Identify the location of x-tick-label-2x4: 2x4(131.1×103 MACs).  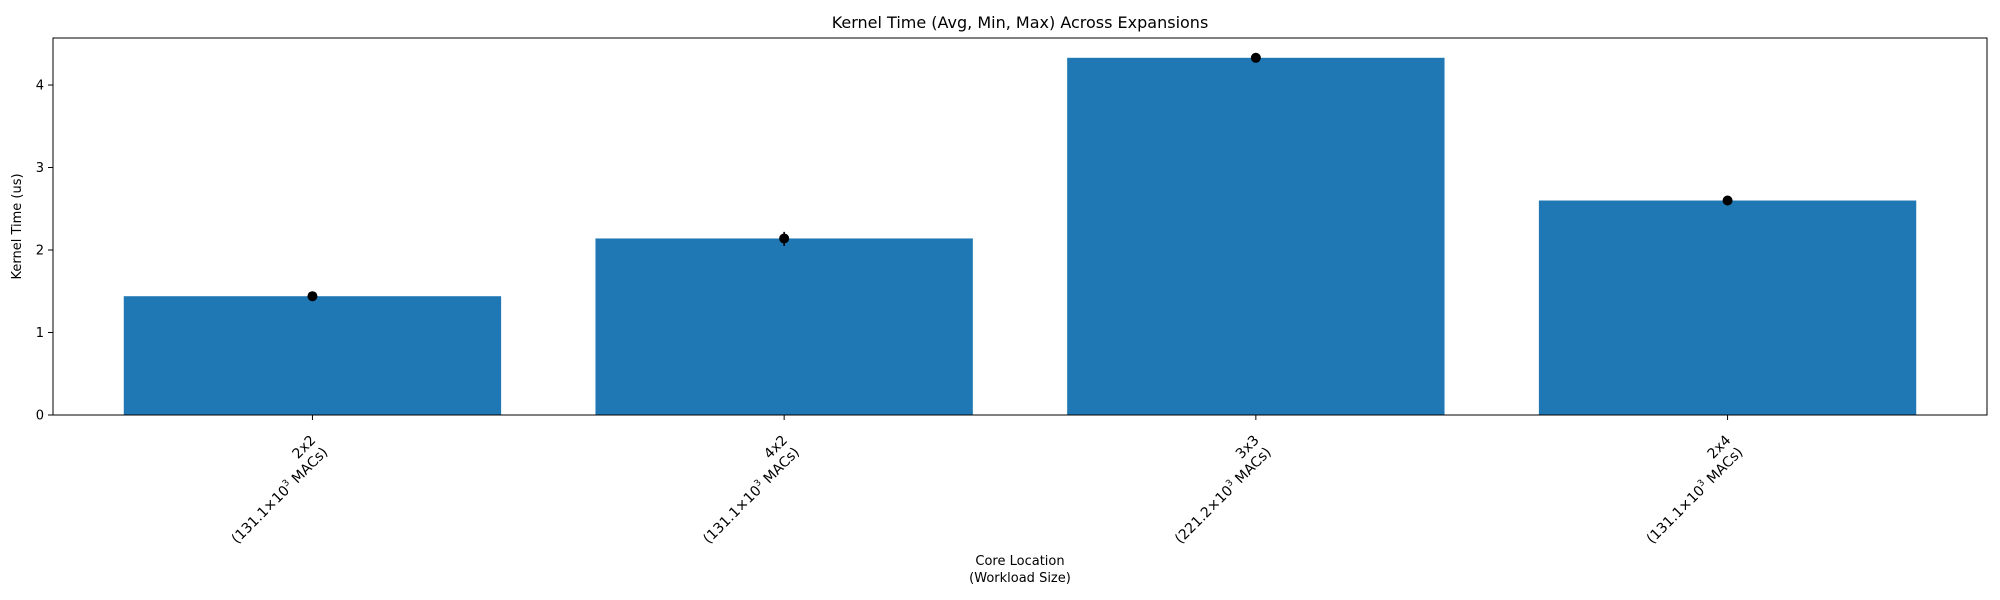
(1689, 489).